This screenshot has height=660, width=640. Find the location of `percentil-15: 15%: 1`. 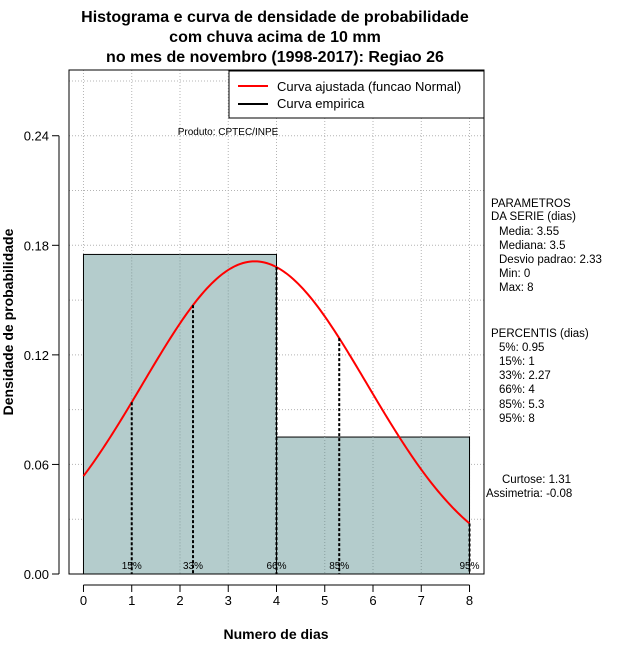

percentil-15: 15%: 1 is located at coordinates (517, 362).